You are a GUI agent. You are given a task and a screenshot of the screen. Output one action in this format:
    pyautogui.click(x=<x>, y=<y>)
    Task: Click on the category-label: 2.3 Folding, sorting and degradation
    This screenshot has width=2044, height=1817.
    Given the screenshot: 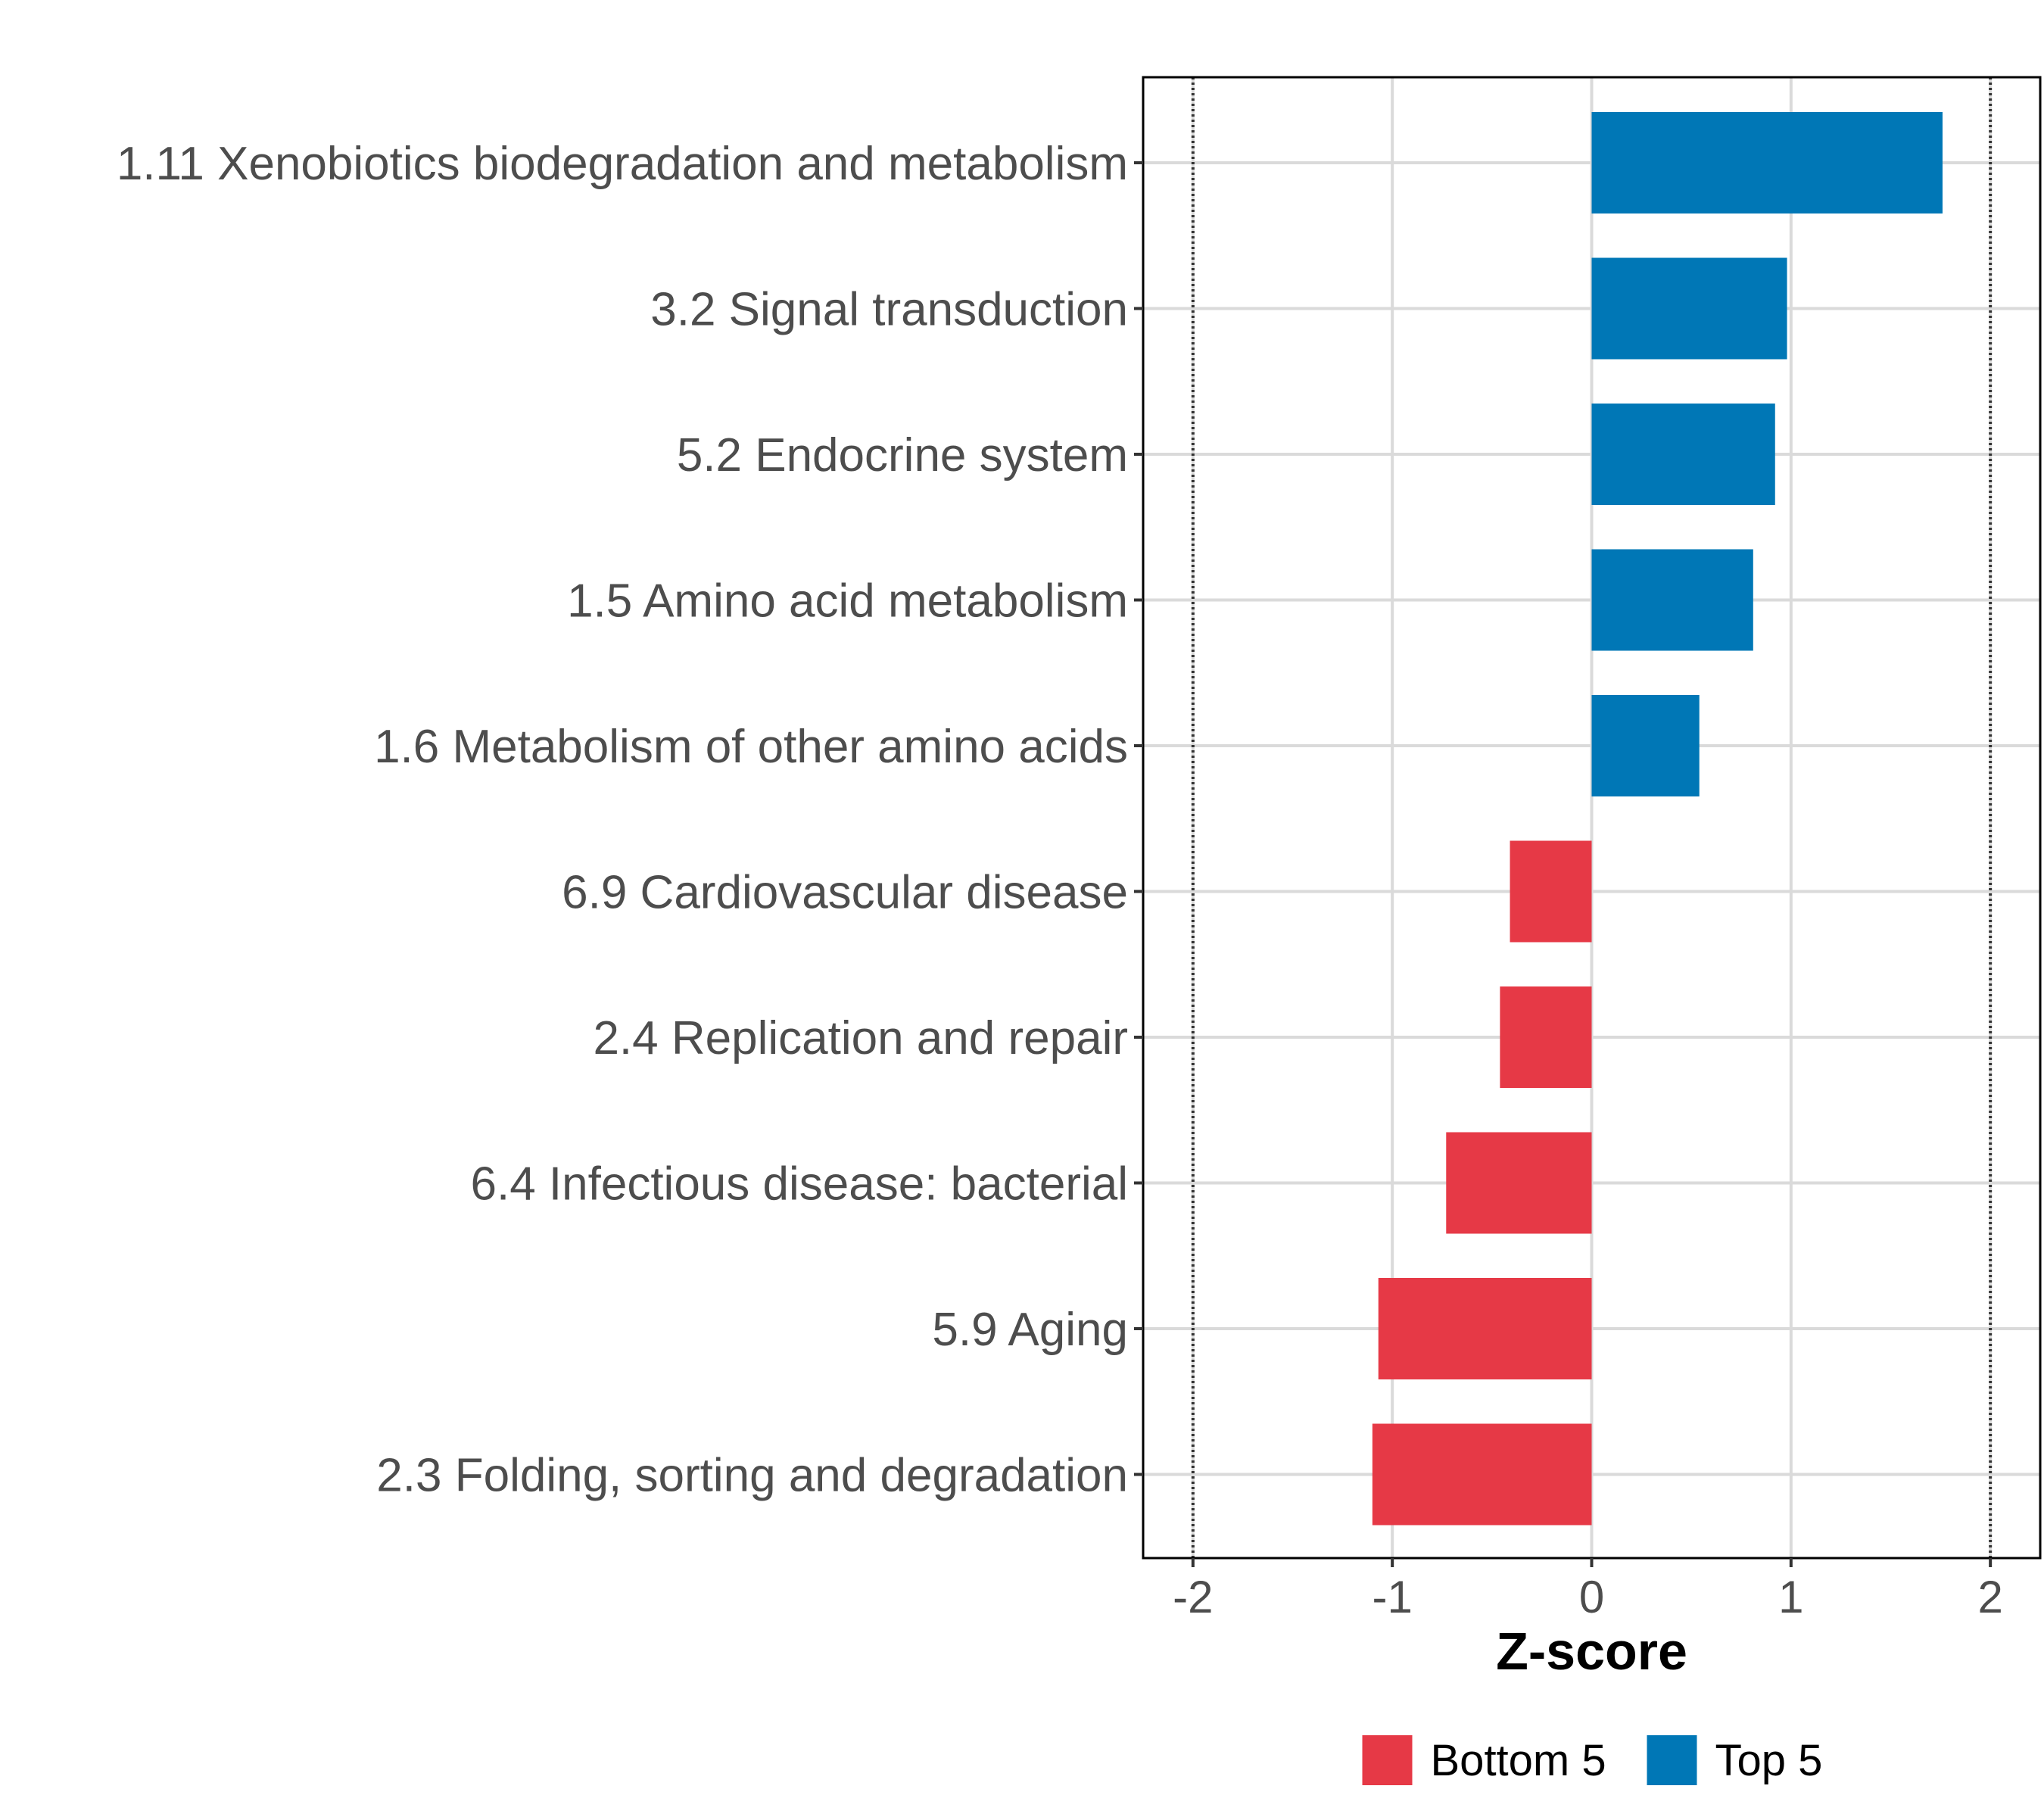 What is the action you would take?
    pyautogui.click(x=752, y=1476)
    